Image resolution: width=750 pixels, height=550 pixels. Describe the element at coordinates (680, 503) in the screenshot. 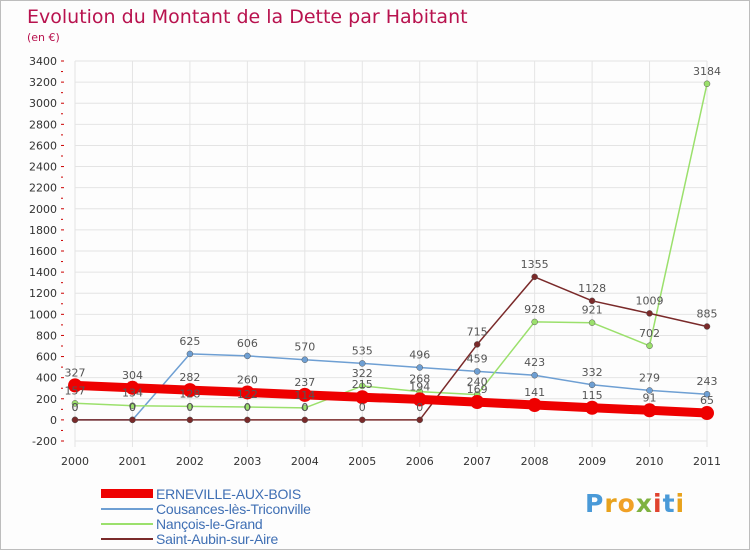

I see `logo-letter: i` at that location.